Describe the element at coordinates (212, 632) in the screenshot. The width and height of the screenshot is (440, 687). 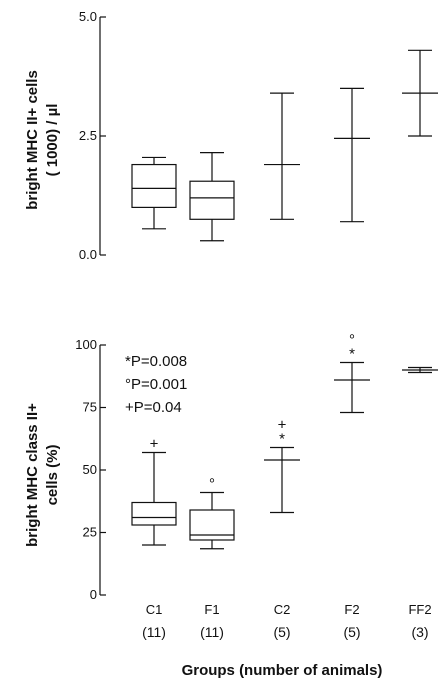
I see `category-count-f1: (11)` at that location.